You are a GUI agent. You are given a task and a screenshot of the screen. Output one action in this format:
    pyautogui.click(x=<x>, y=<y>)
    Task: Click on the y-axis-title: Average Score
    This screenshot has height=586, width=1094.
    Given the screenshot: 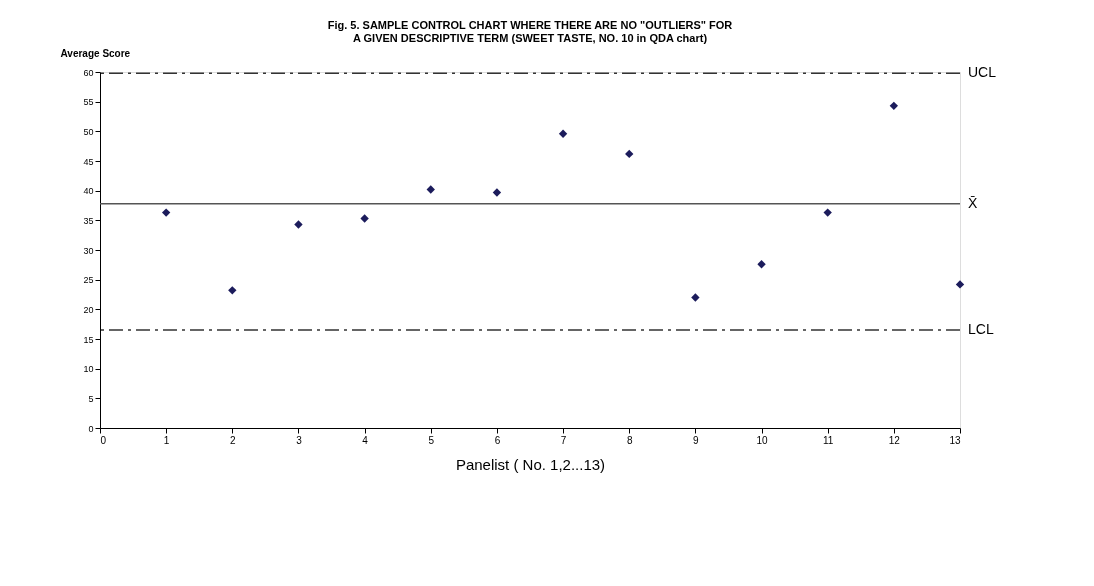 What is the action you would take?
    pyautogui.click(x=95, y=53)
    